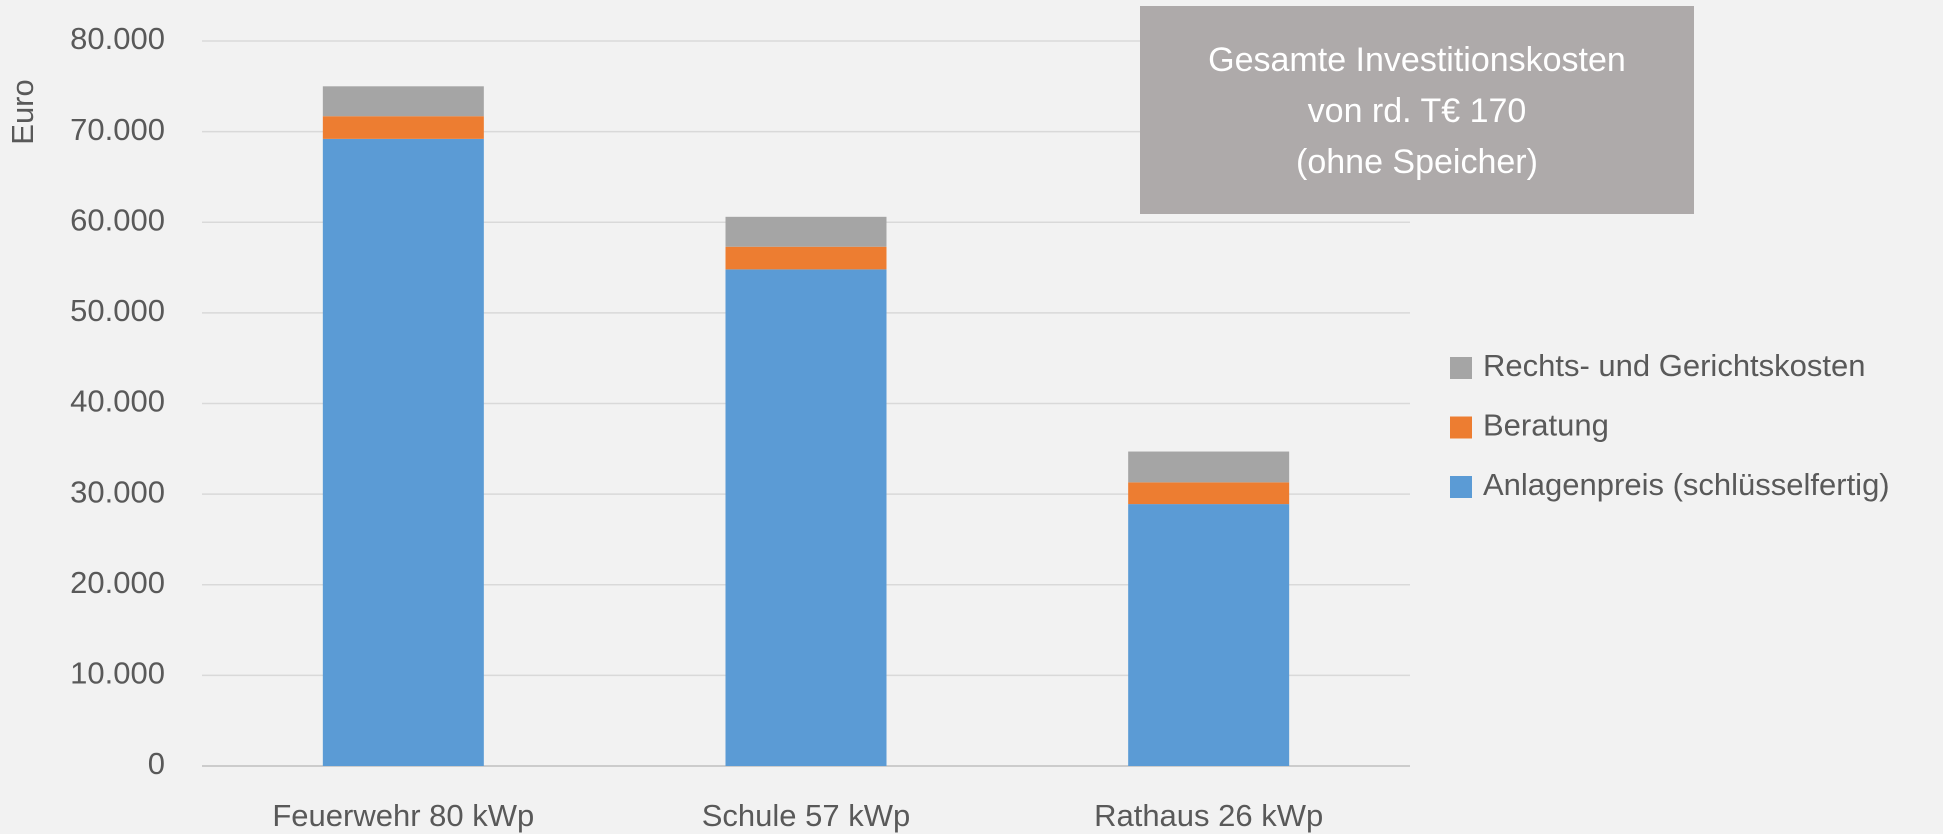  I want to click on y-tick-label: 0, so click(156, 763).